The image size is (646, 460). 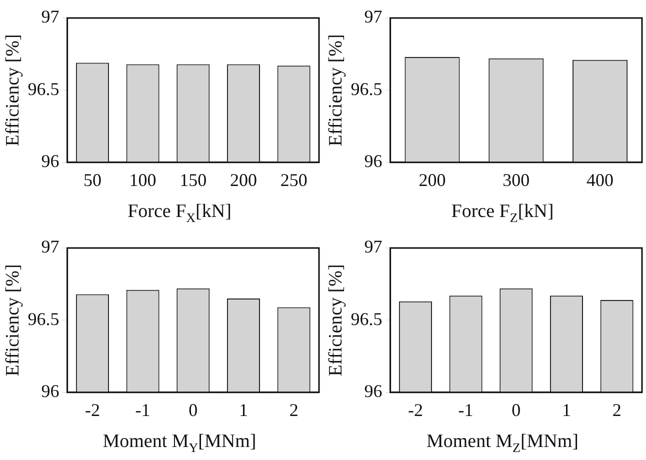 What do you see at coordinates (516, 180) in the screenshot?
I see `x-tick-label: 300` at bounding box center [516, 180].